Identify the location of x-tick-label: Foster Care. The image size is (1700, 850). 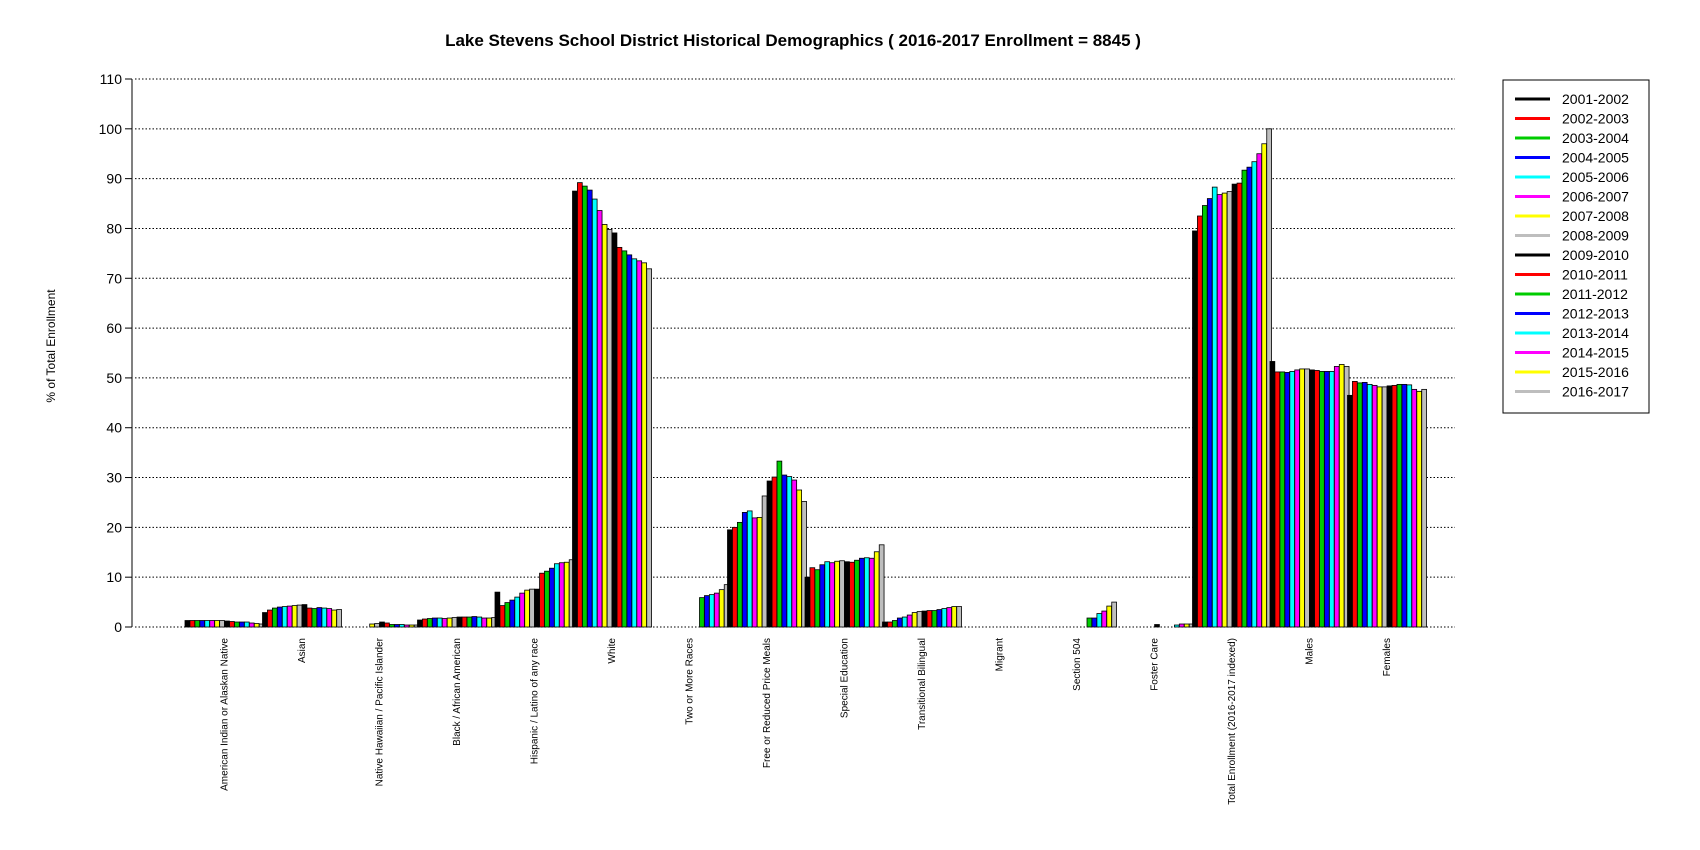
(1155, 664).